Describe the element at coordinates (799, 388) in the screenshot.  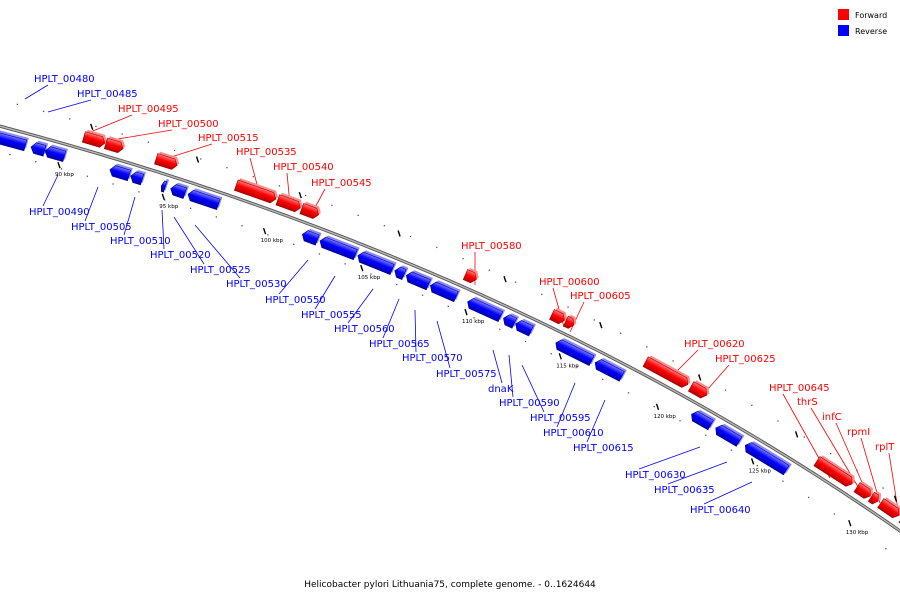
I see `gene-label: HPLT_00645` at that location.